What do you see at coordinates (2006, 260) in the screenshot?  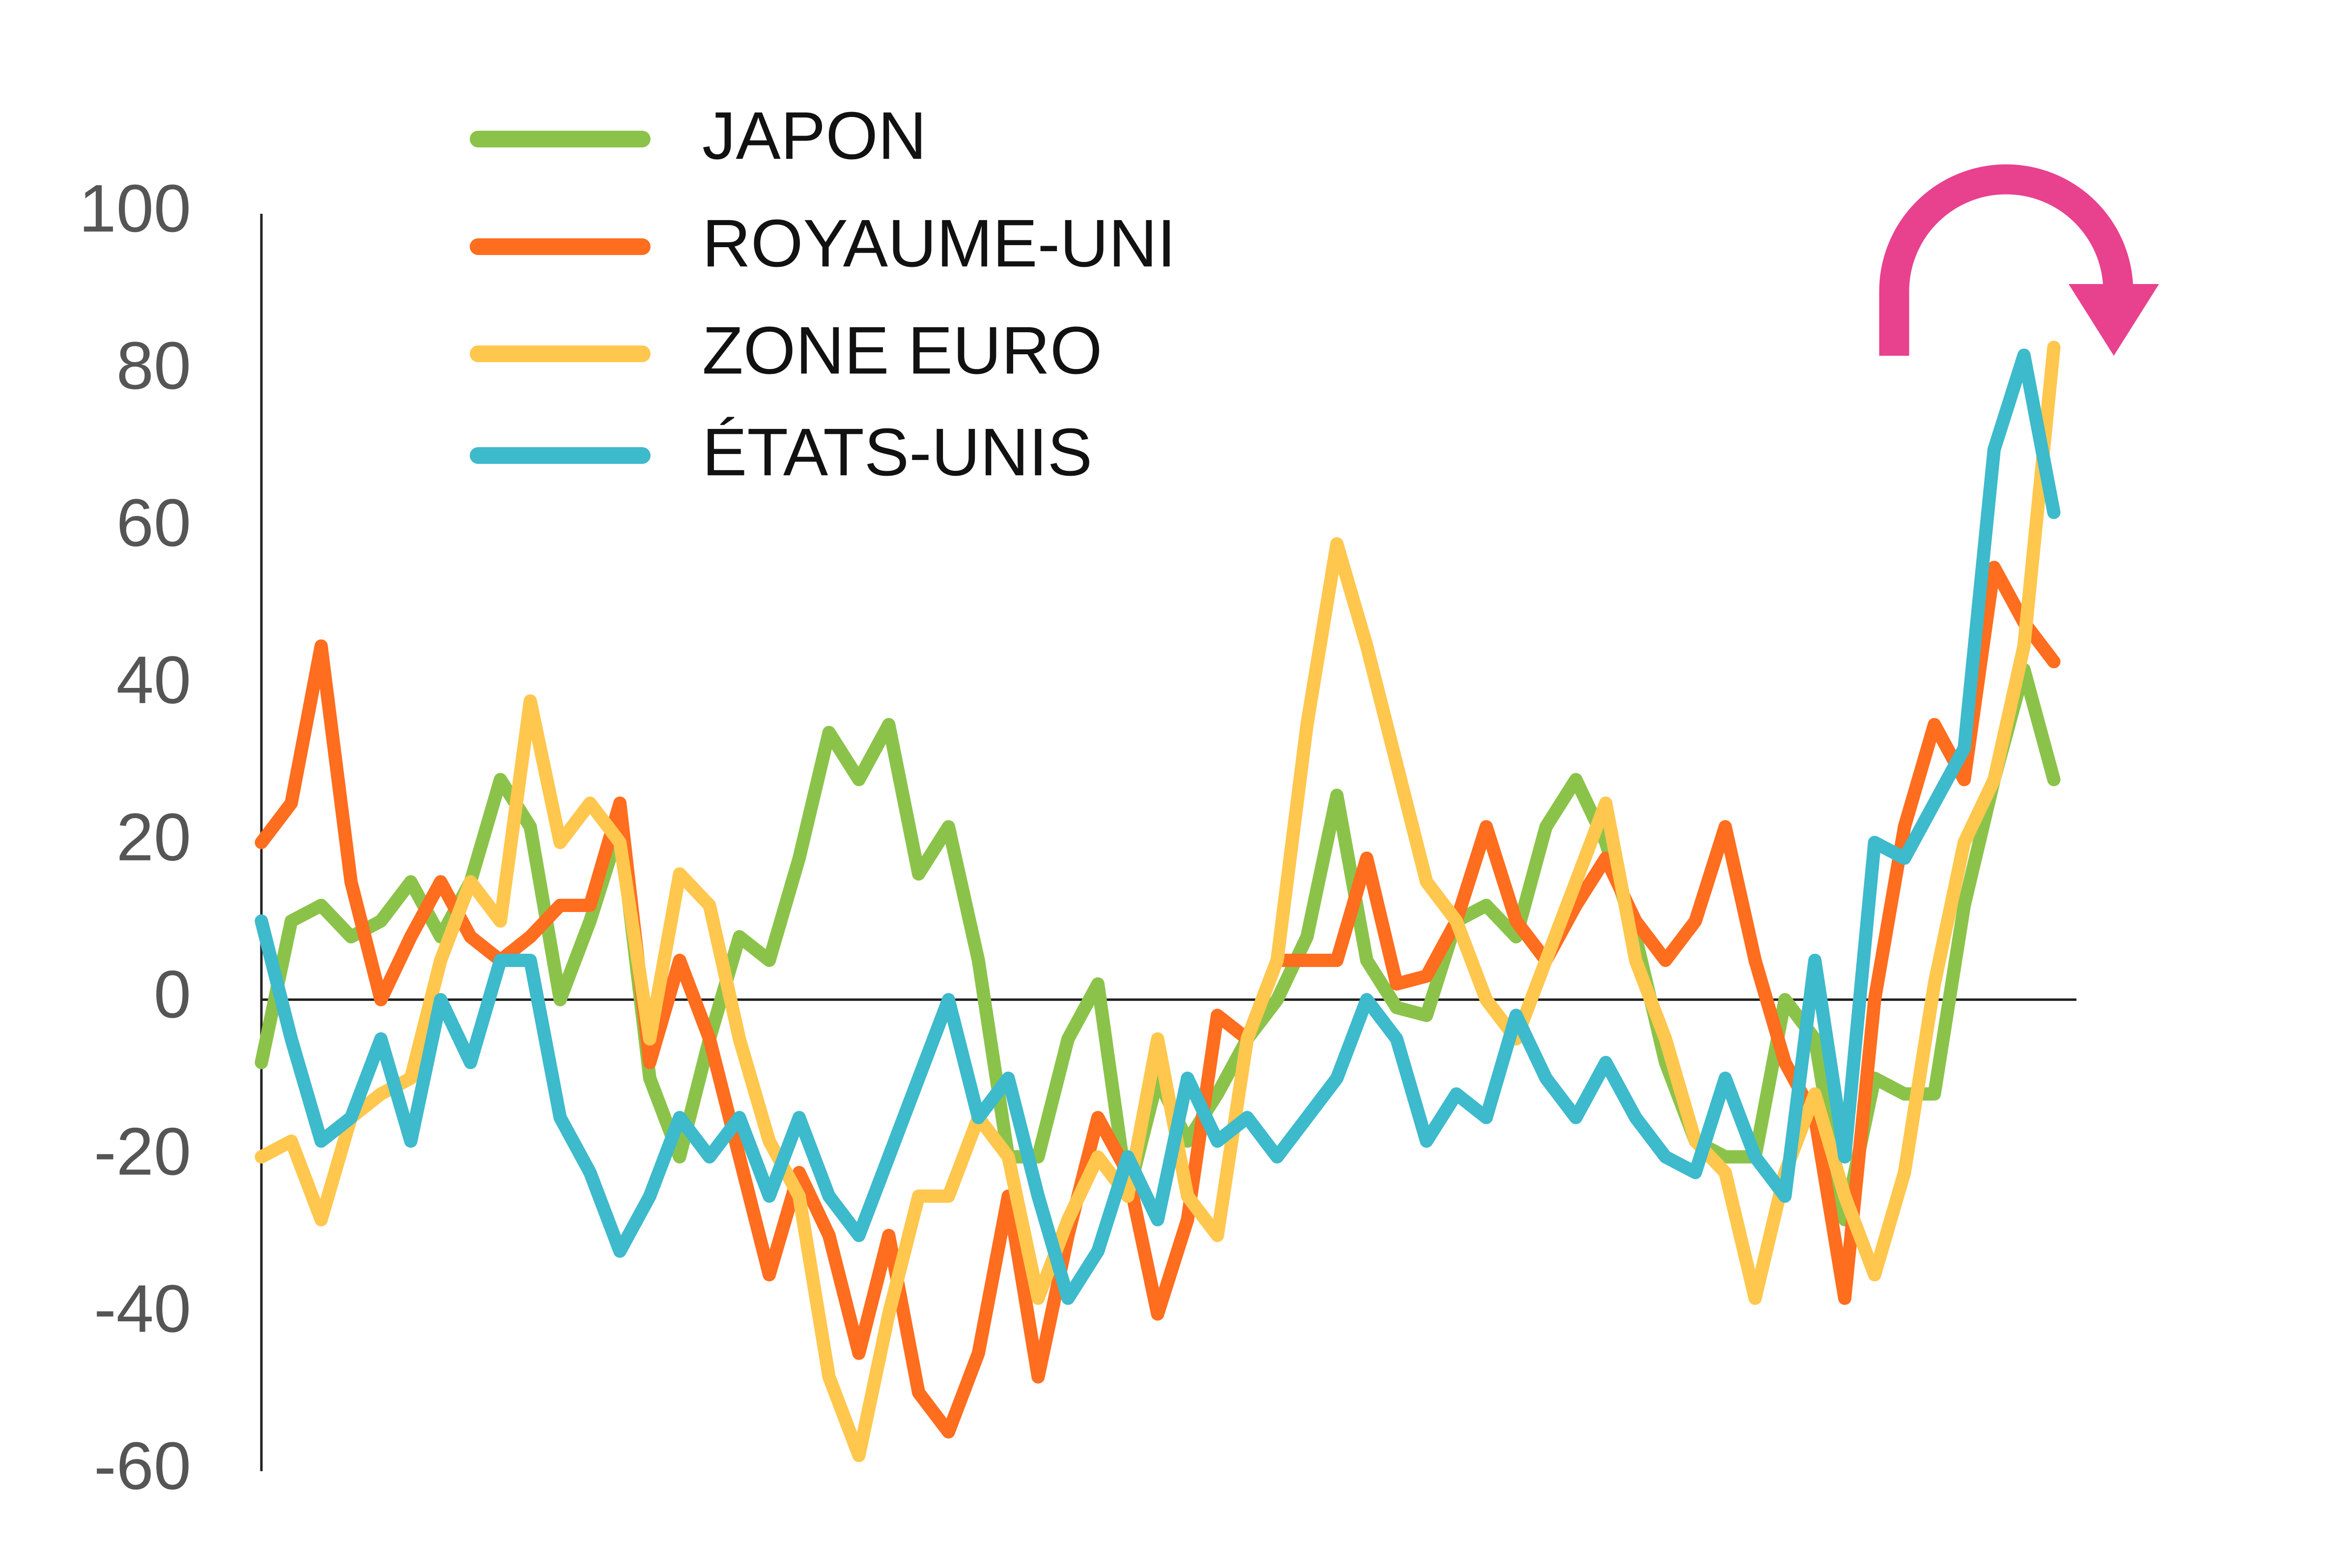 I see `arrow-arc` at bounding box center [2006, 260].